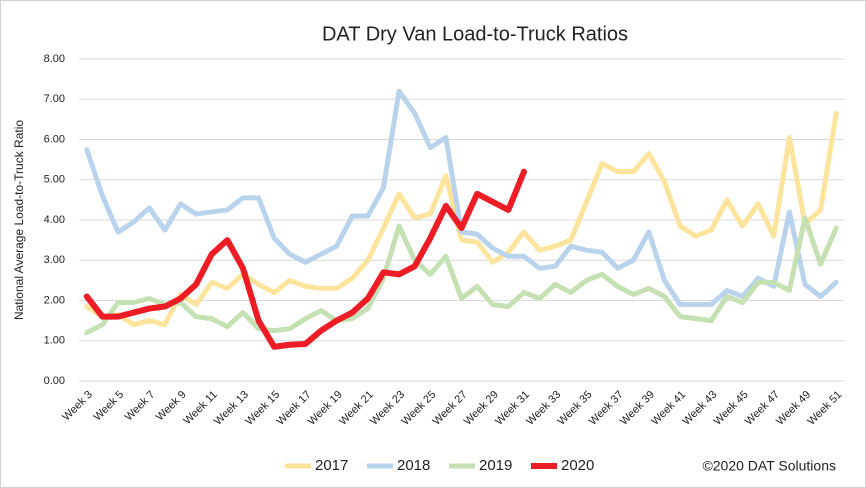 The width and height of the screenshot is (866, 488). What do you see at coordinates (54, 139) in the screenshot?
I see `y-tick-label: 6.00` at bounding box center [54, 139].